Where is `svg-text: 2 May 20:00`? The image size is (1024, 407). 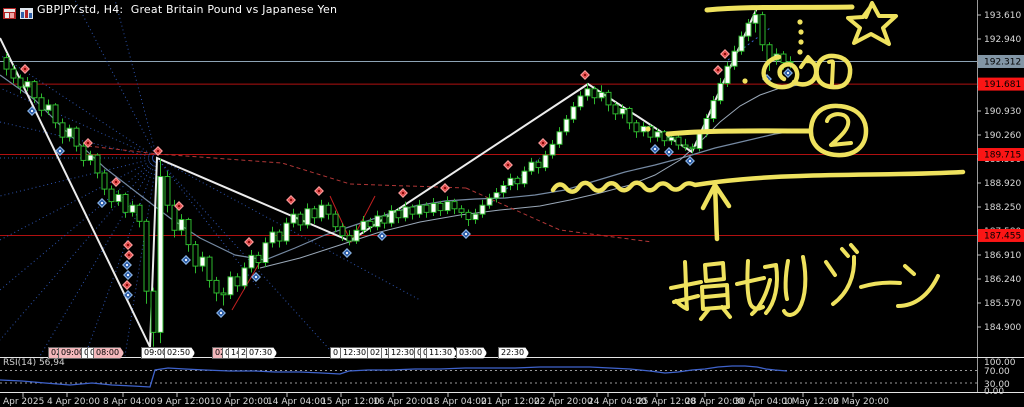
svg-text: 2 May 20:00 is located at coordinates (861, 402).